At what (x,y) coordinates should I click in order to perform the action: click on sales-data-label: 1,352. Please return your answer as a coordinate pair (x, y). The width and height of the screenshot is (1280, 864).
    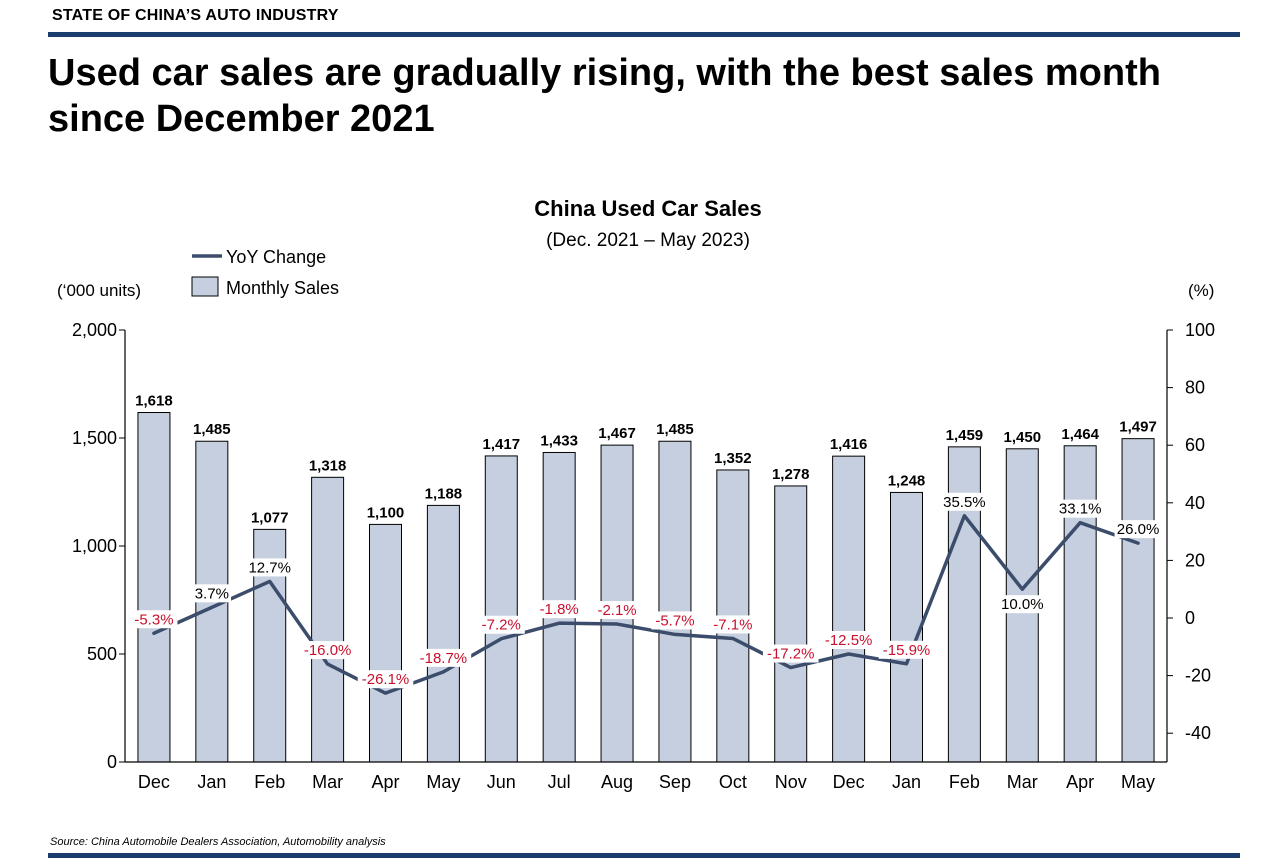
    Looking at the image, I should click on (733, 458).